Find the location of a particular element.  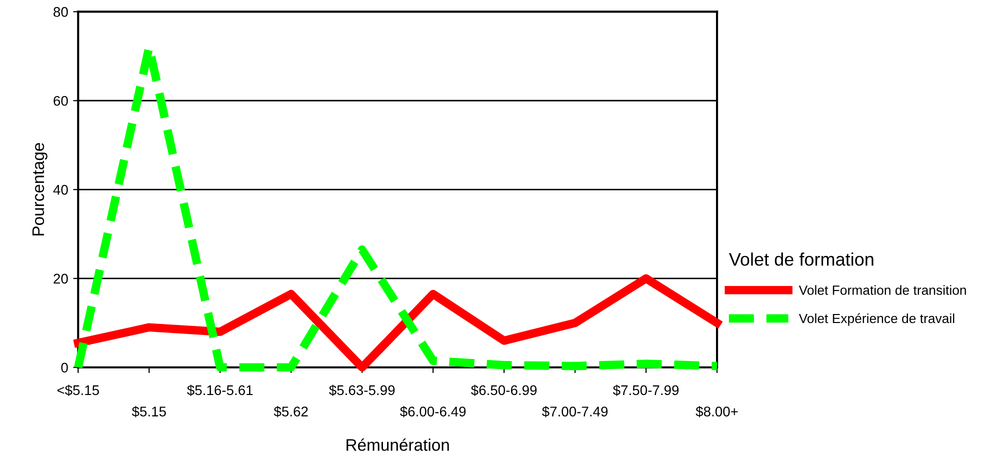

x-tick-label: $6.50-6.99 is located at coordinates (504, 390).